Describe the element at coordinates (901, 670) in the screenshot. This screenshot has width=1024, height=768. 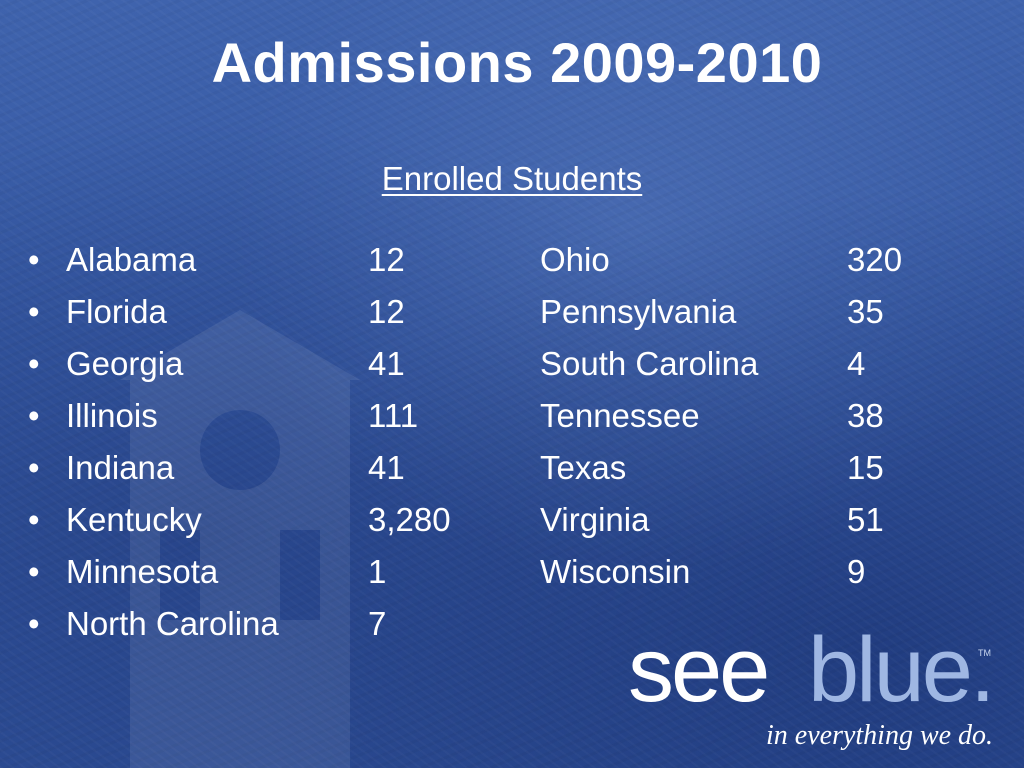
I see `logo-blue-text: blue.` at that location.